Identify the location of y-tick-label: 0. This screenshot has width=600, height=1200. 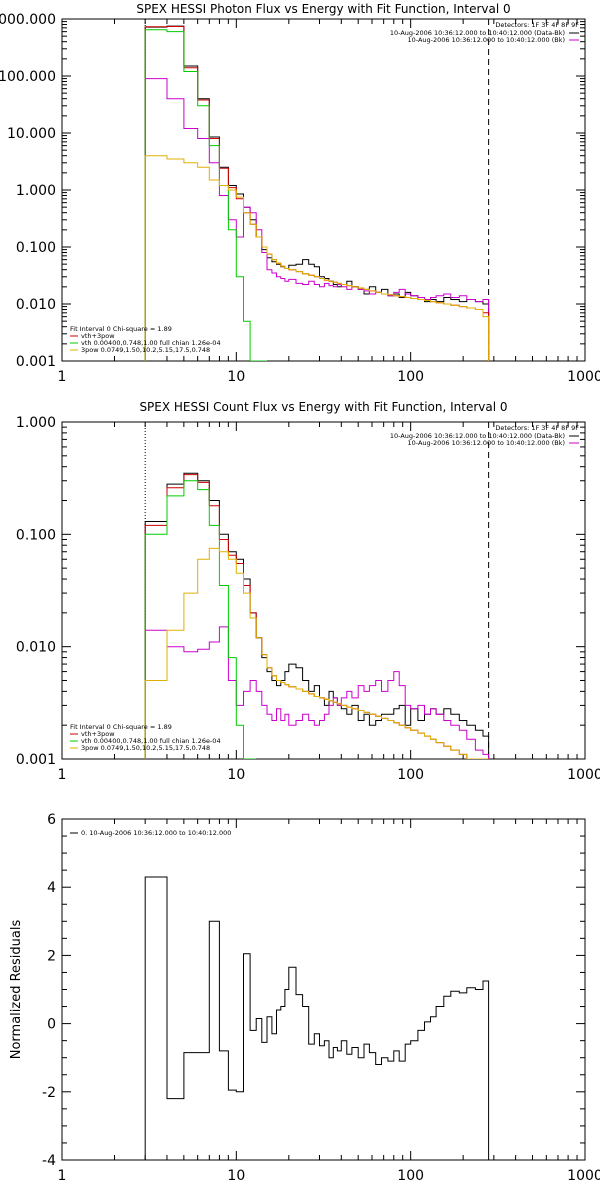
(51, 1025).